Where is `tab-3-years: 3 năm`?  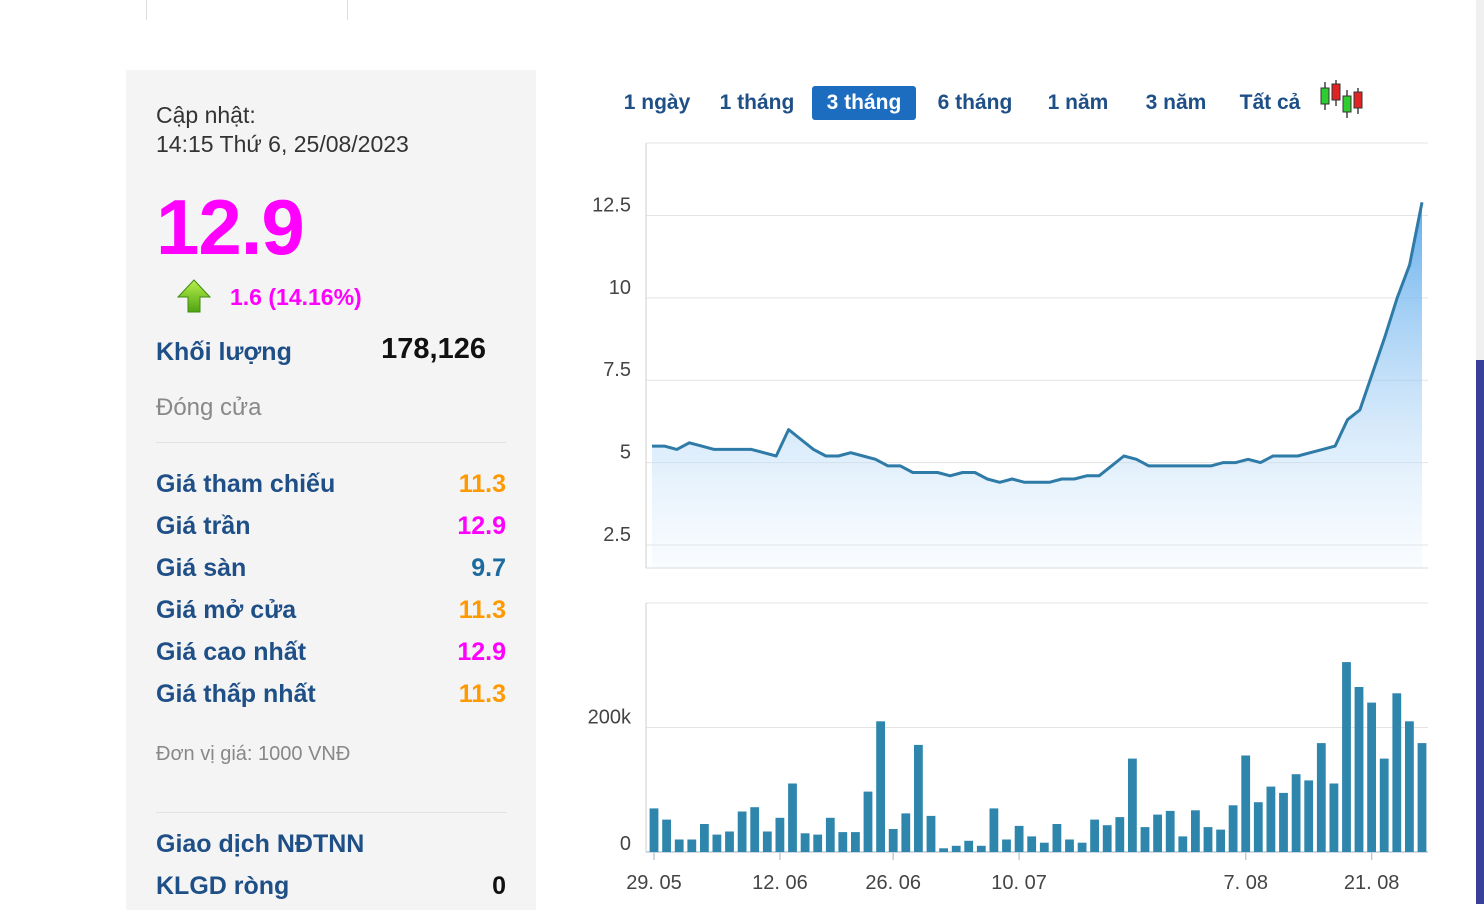 tab-3-years: 3 năm is located at coordinates (1176, 102).